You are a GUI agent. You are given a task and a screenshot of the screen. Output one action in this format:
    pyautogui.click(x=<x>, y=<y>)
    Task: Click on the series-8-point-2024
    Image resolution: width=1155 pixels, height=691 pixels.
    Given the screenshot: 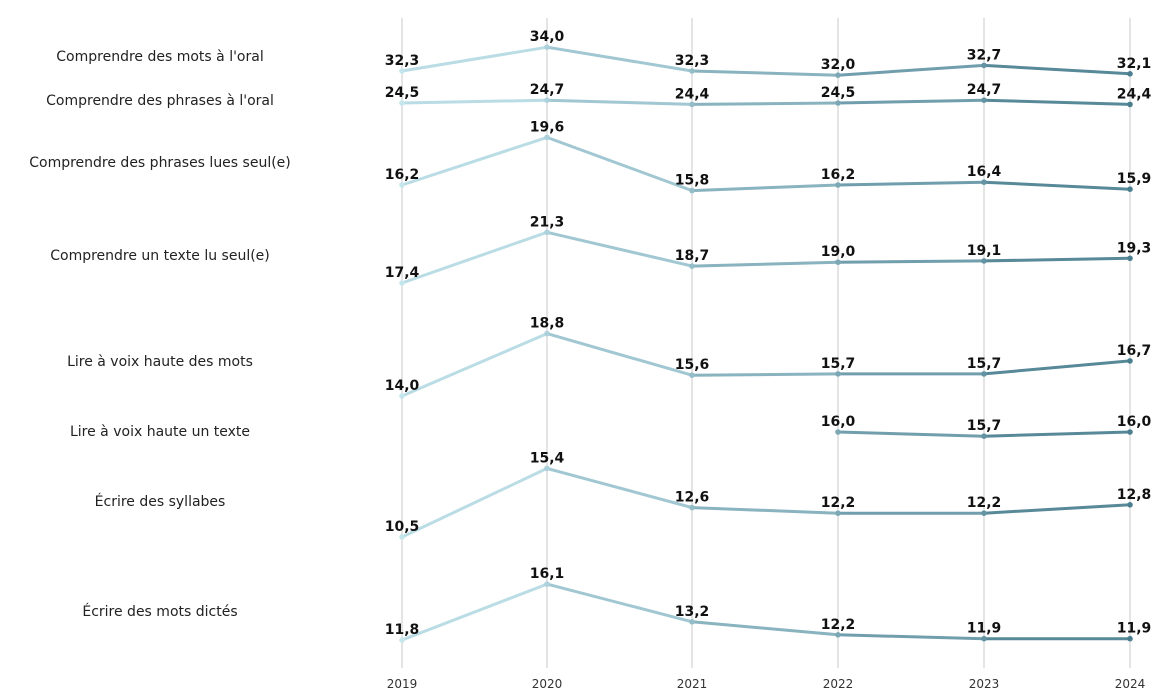 What is the action you would take?
    pyautogui.click(x=1130, y=638)
    